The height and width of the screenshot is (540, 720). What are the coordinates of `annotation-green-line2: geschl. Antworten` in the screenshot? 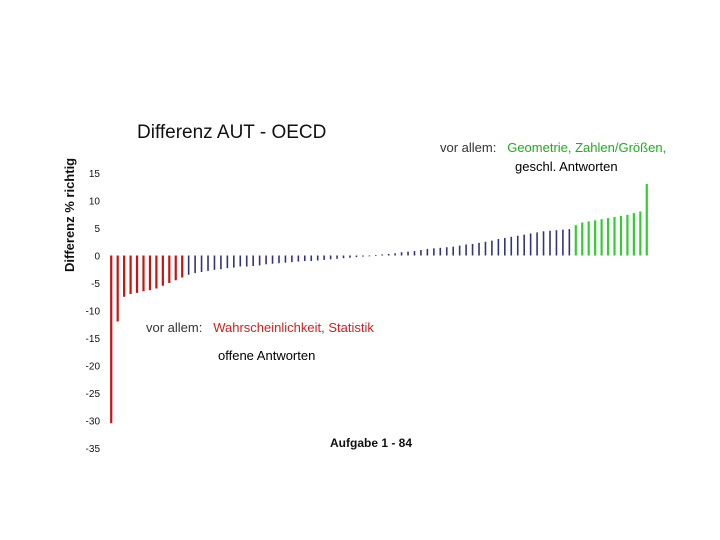 It's located at (566, 166).